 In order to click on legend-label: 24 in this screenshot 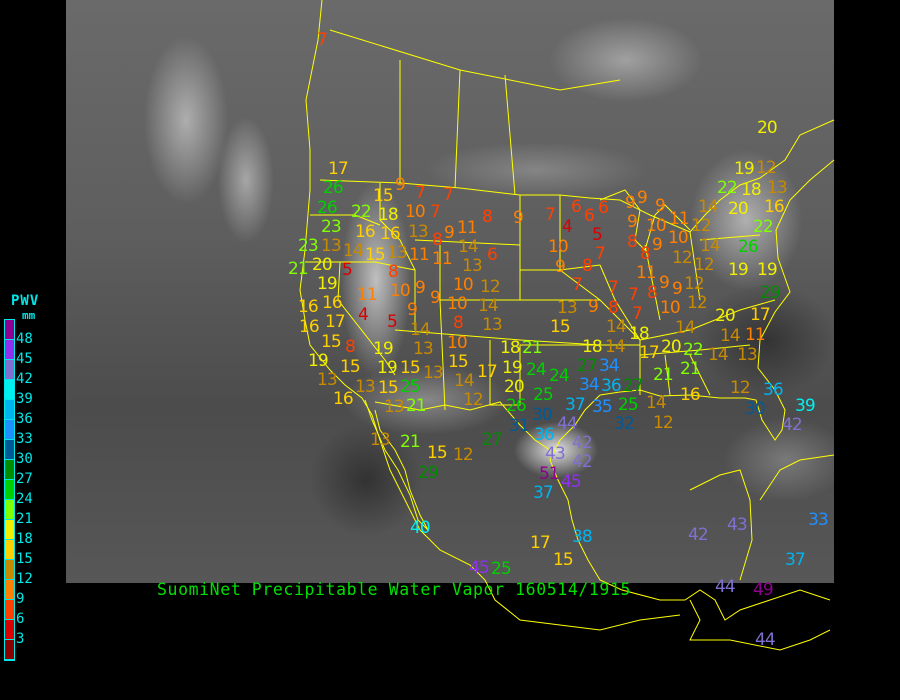, I will do `click(24, 499)`.